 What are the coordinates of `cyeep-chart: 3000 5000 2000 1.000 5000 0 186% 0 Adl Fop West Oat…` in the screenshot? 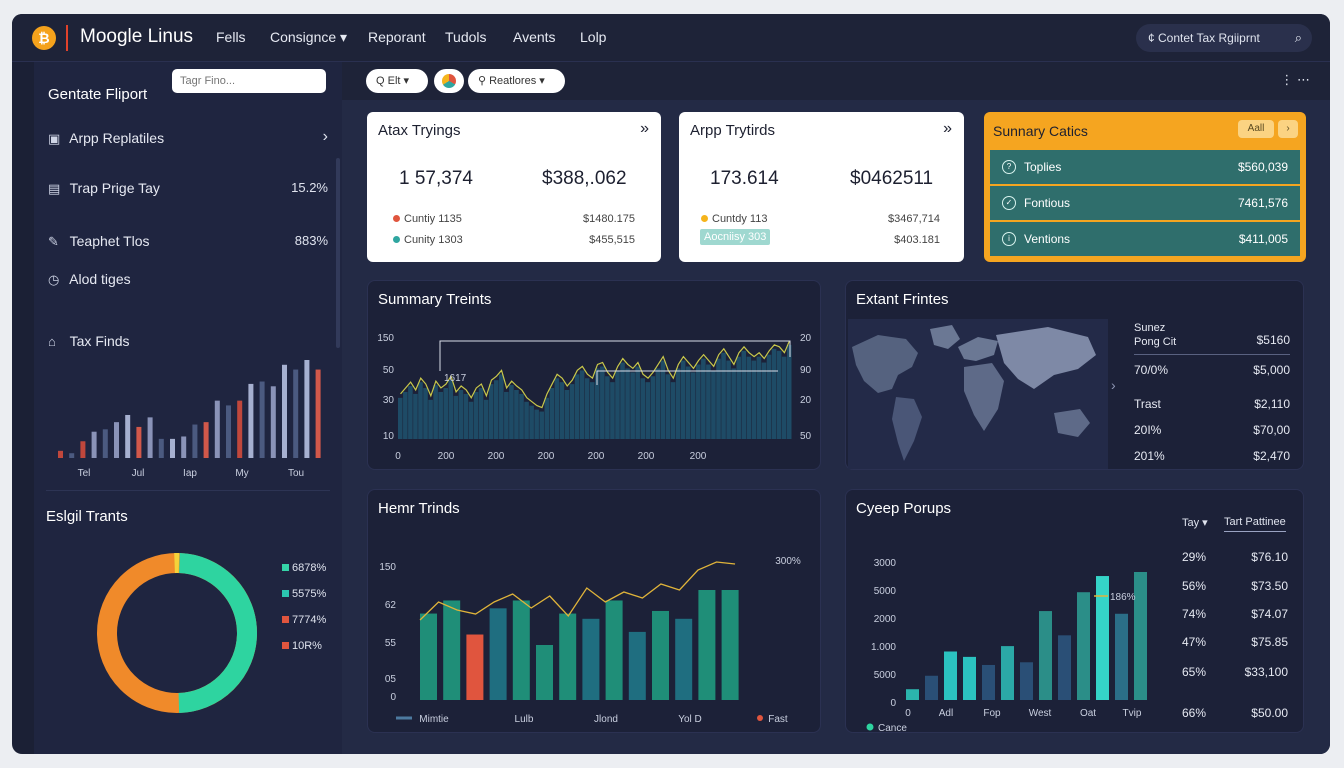 It's located at (1006, 645).